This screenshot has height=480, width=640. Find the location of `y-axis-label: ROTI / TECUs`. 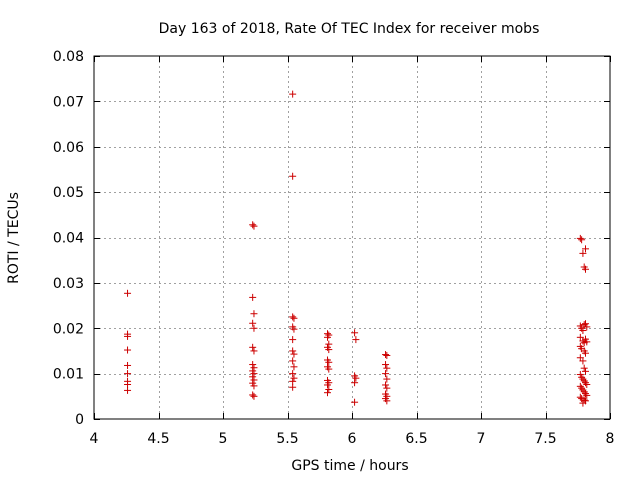

y-axis-label: ROTI / TECUs is located at coordinates (14, 238).